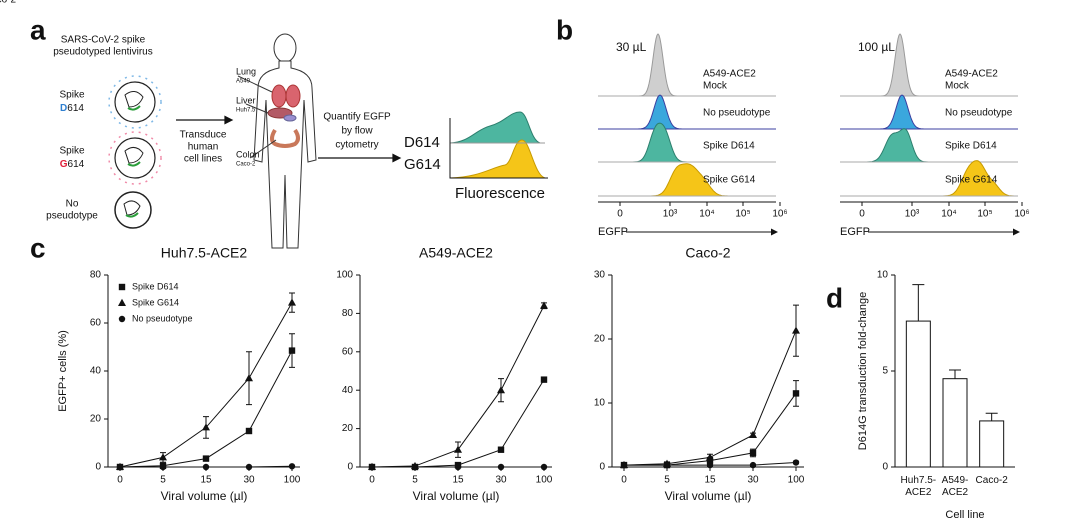  What do you see at coordinates (204, 253) in the screenshot?
I see `chart-title: Huh7.5-ACE2` at bounding box center [204, 253].